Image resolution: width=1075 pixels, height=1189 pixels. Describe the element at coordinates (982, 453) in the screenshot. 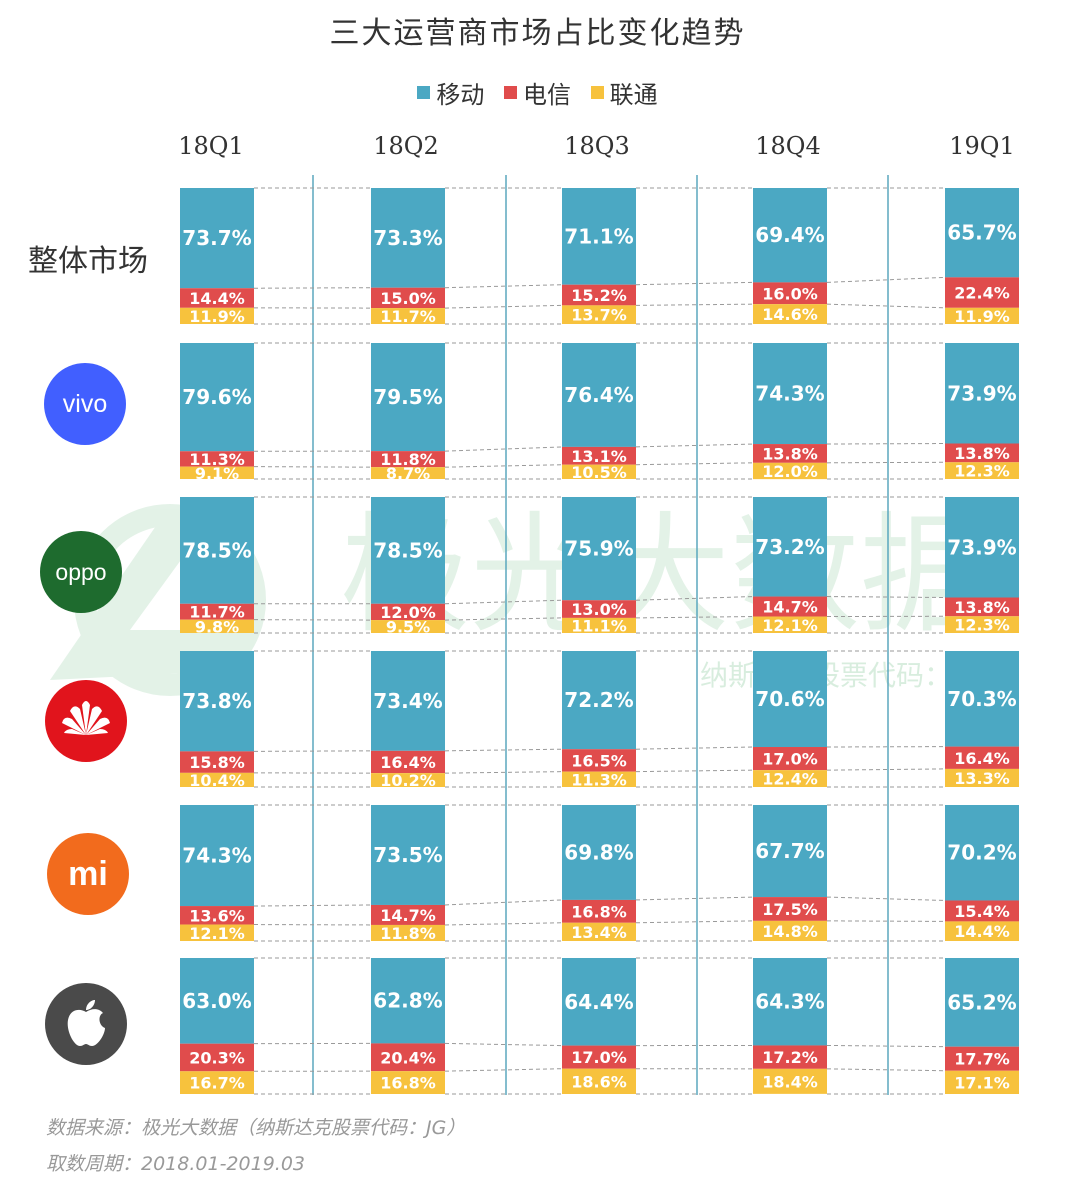

I see `bar-value-label-telecom: 13.8%` at that location.